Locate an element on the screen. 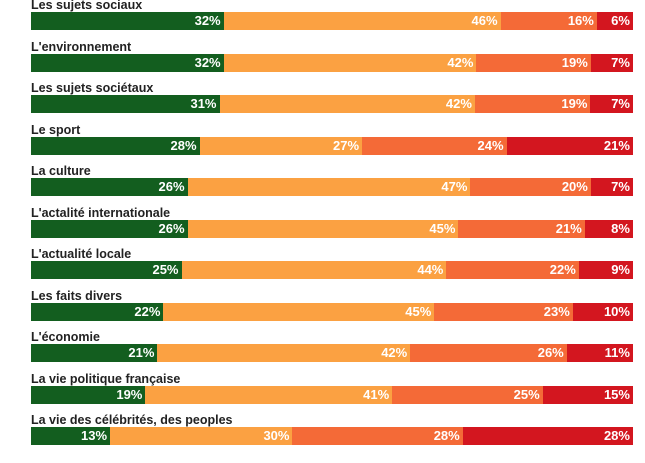 The width and height of the screenshot is (645, 463). data-label: 6% is located at coordinates (620, 20).